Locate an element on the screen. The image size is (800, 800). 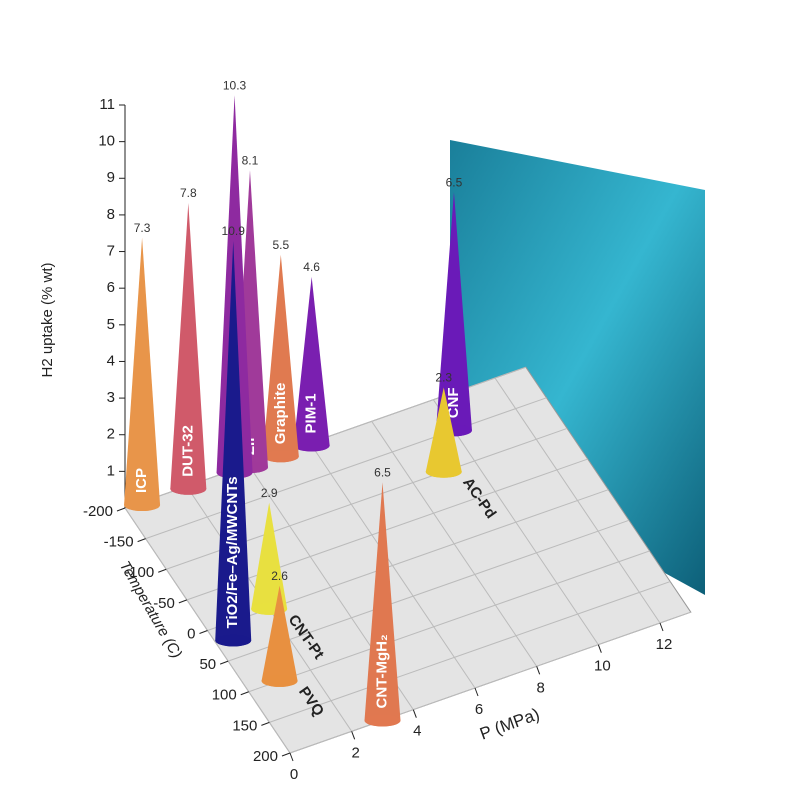
z-tick-label: 6 is located at coordinates (111, 287).